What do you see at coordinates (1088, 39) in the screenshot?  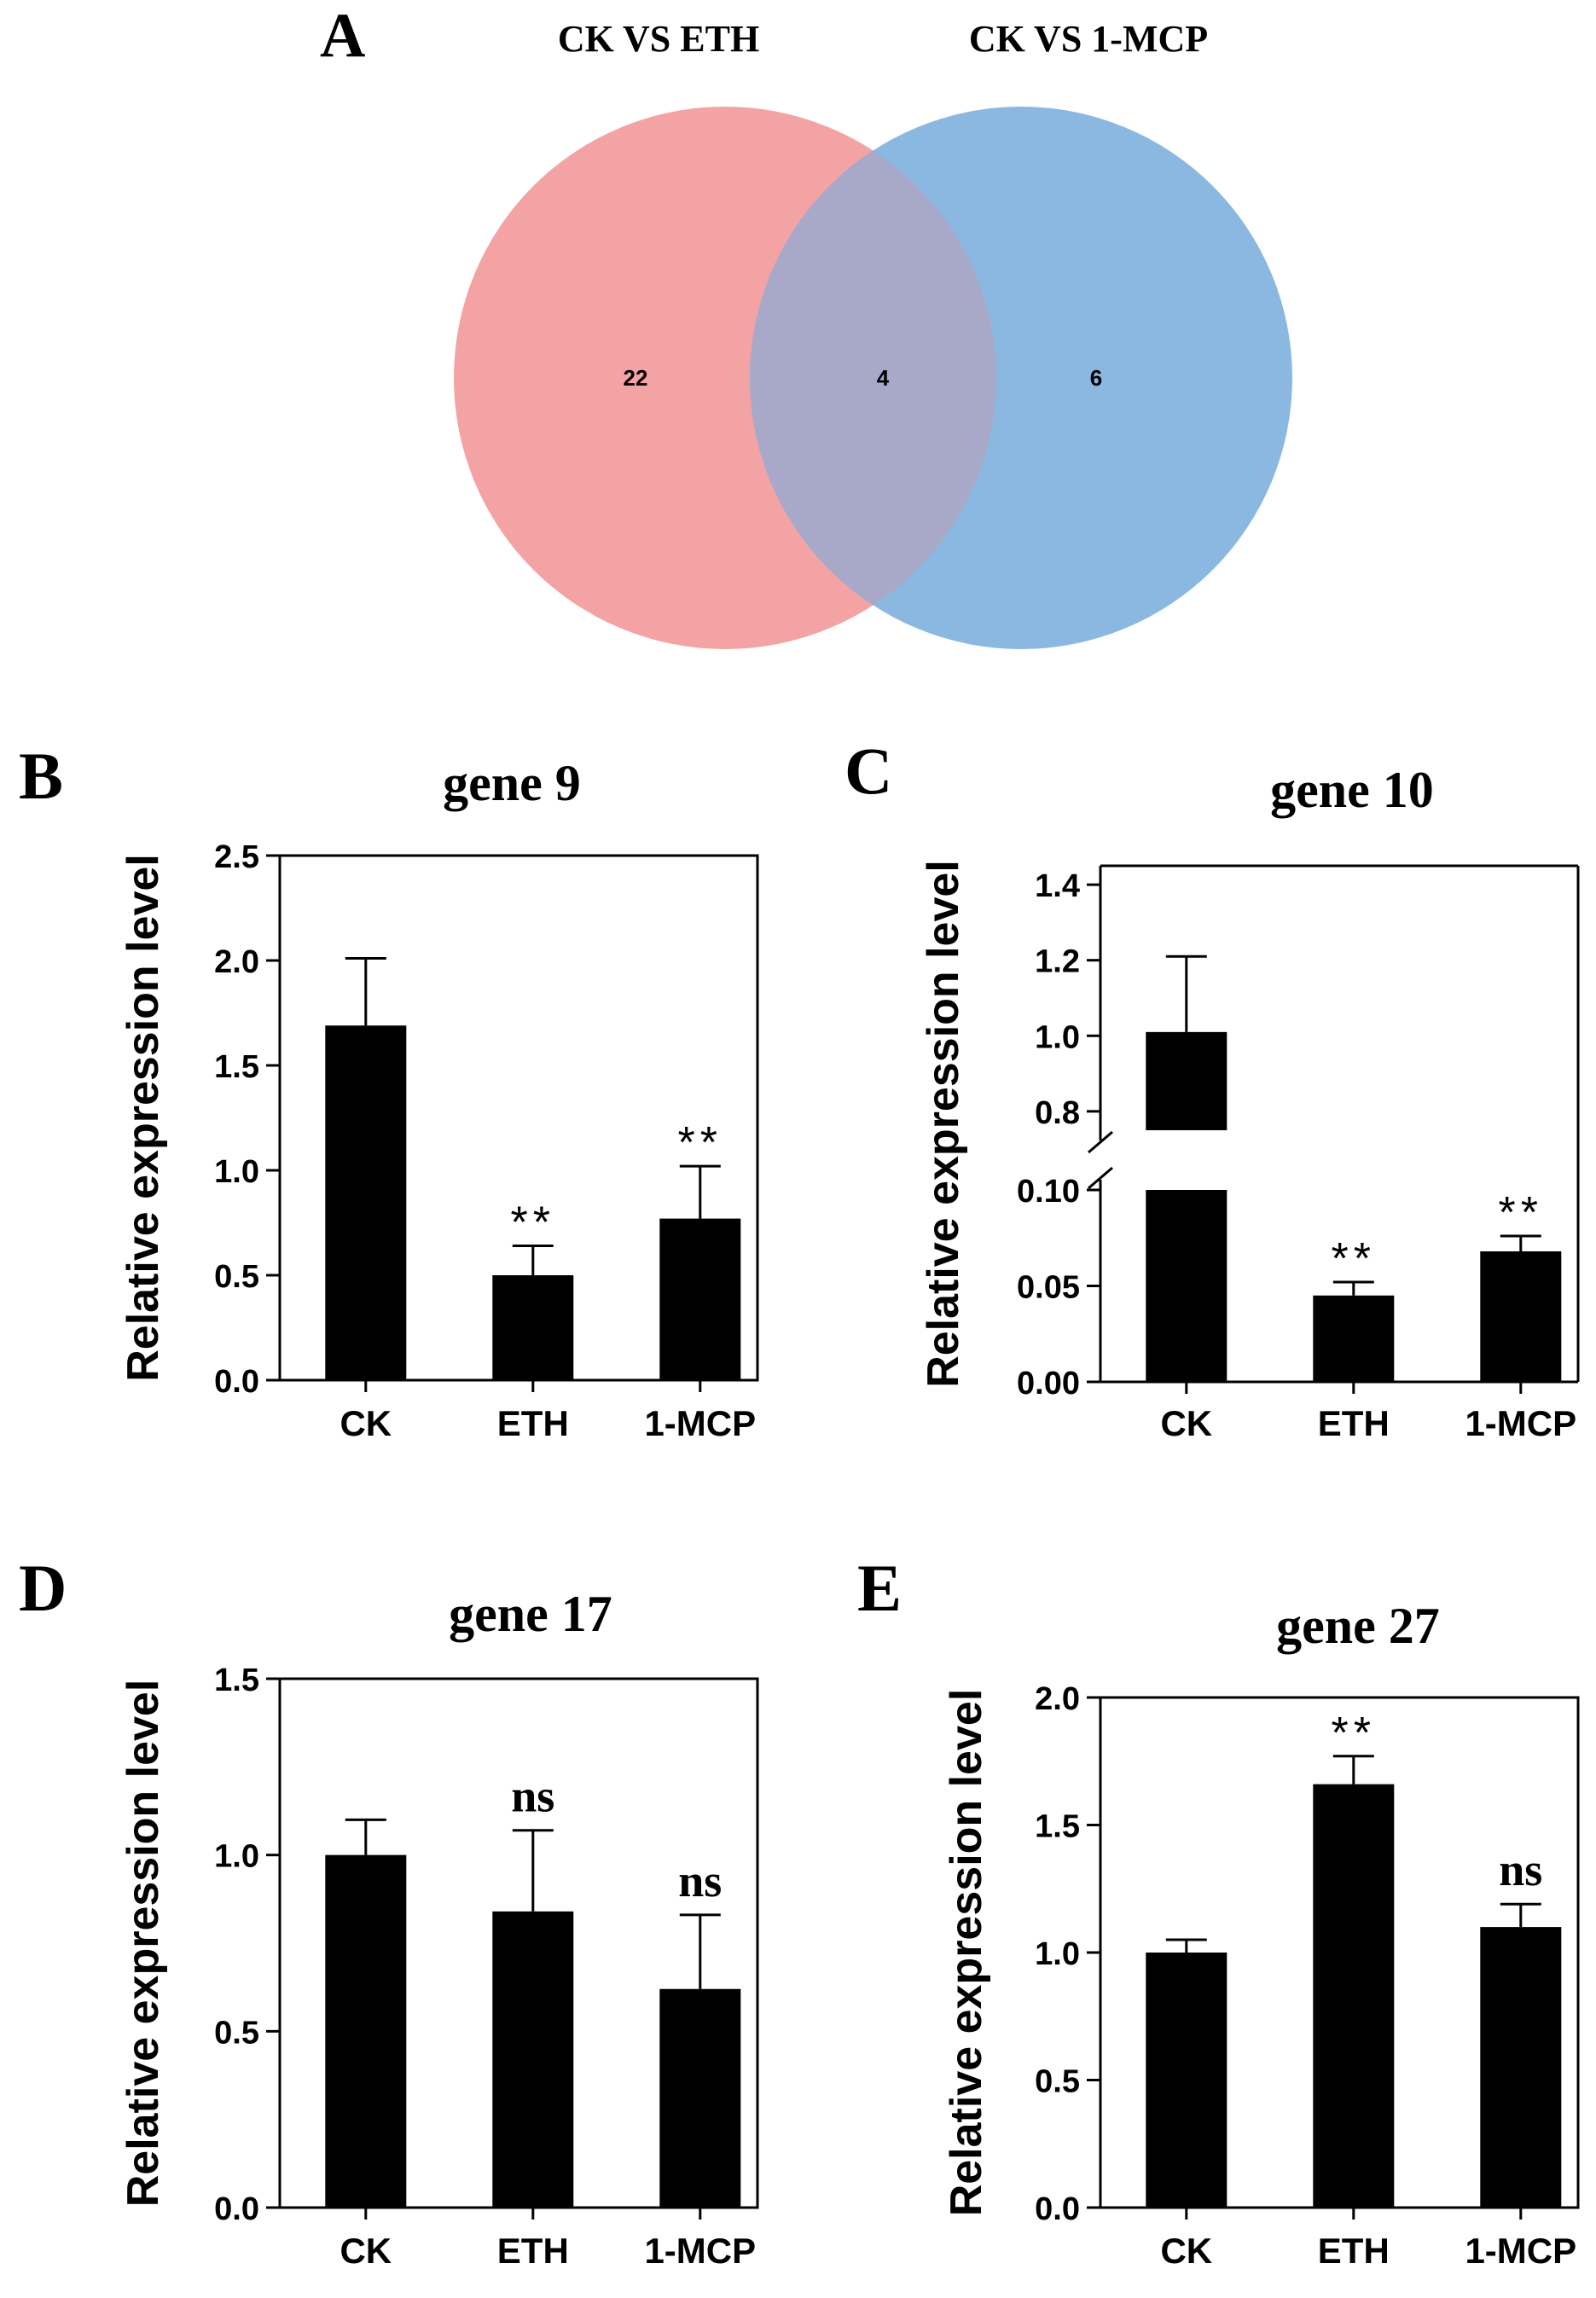 I see `venn-set-label-mcp: CK VS 1-MCP` at bounding box center [1088, 39].